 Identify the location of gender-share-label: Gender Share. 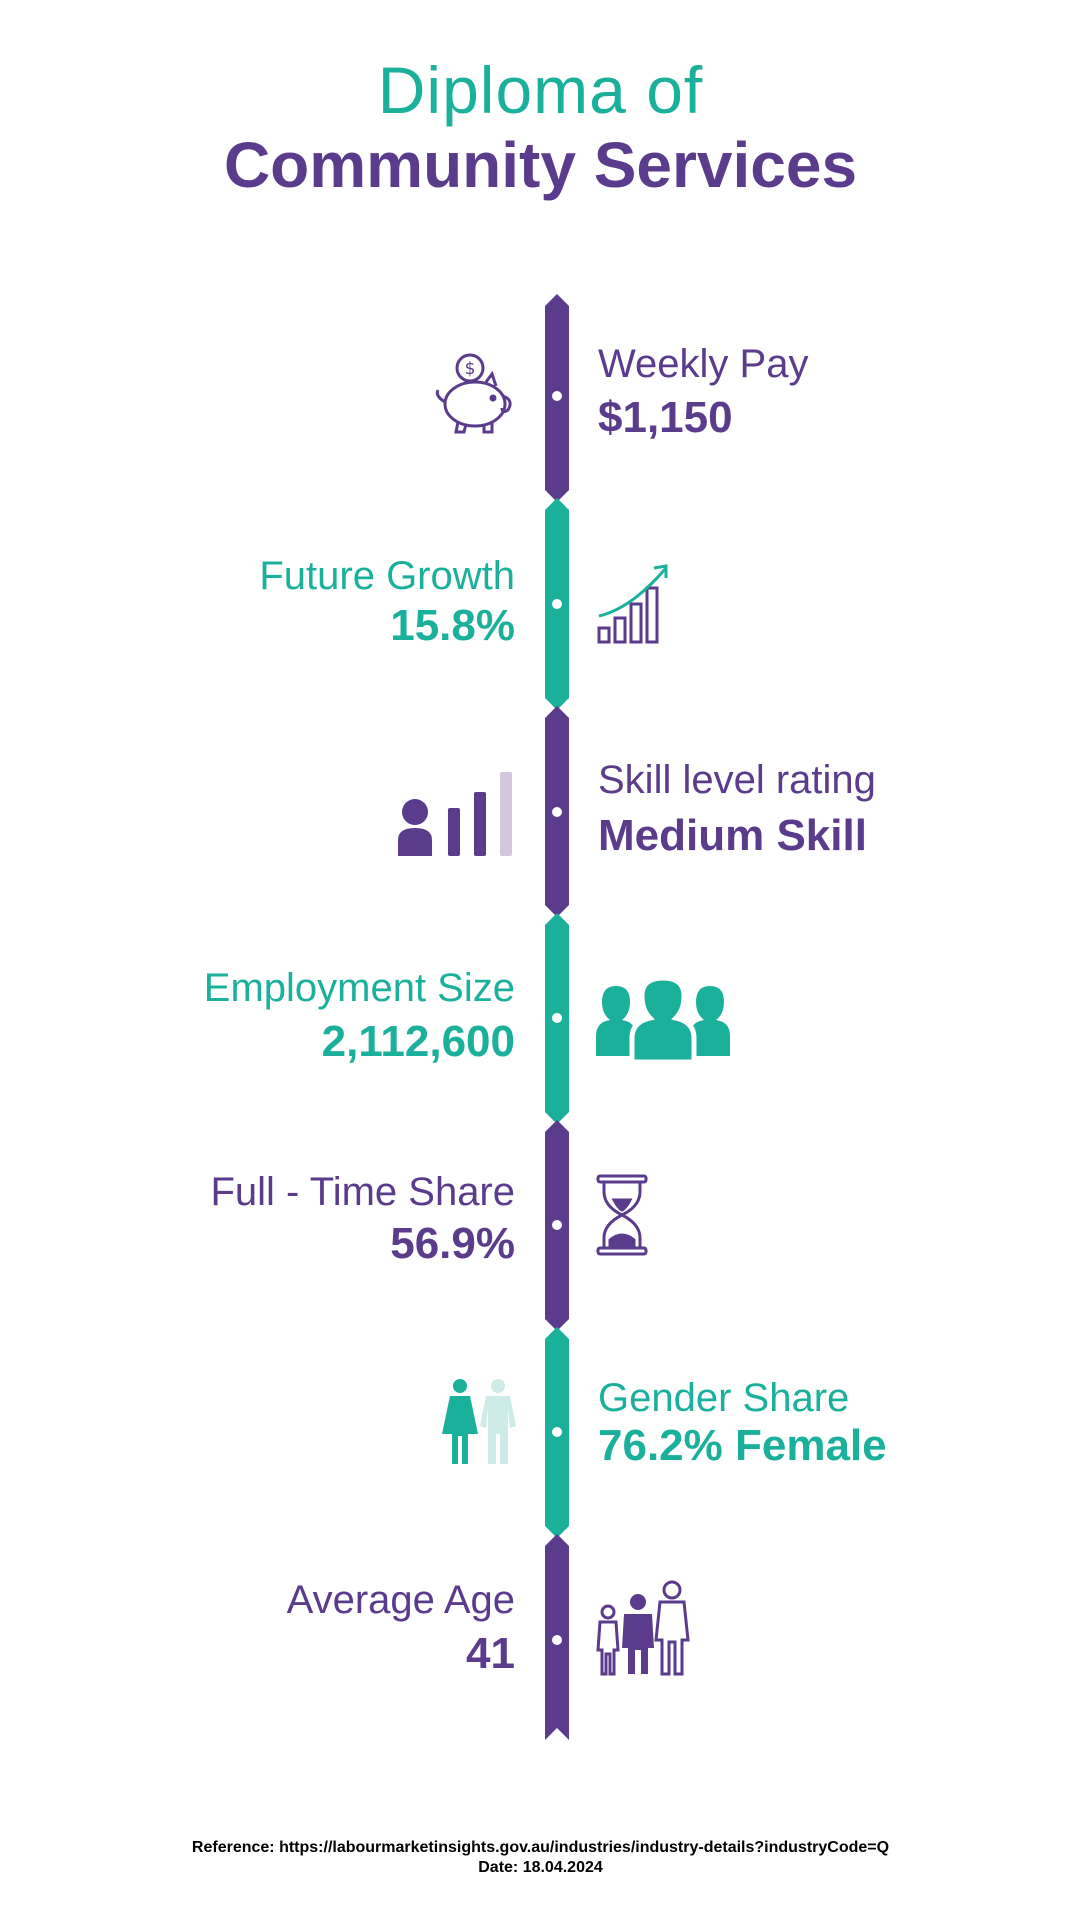
(724, 1398).